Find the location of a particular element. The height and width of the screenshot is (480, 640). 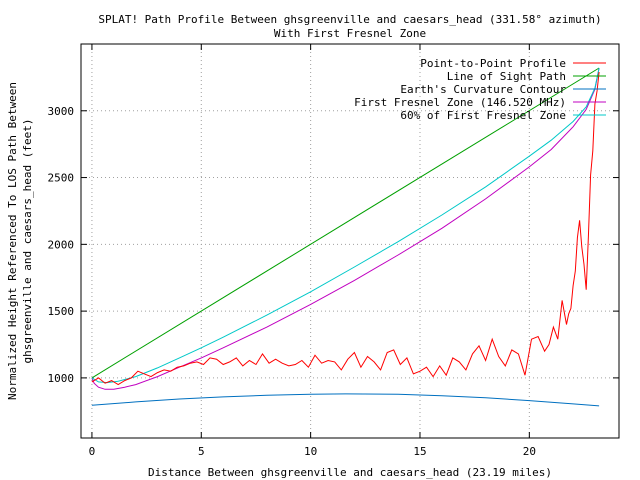

series-earth-s-curvature-contour is located at coordinates (345, 400).